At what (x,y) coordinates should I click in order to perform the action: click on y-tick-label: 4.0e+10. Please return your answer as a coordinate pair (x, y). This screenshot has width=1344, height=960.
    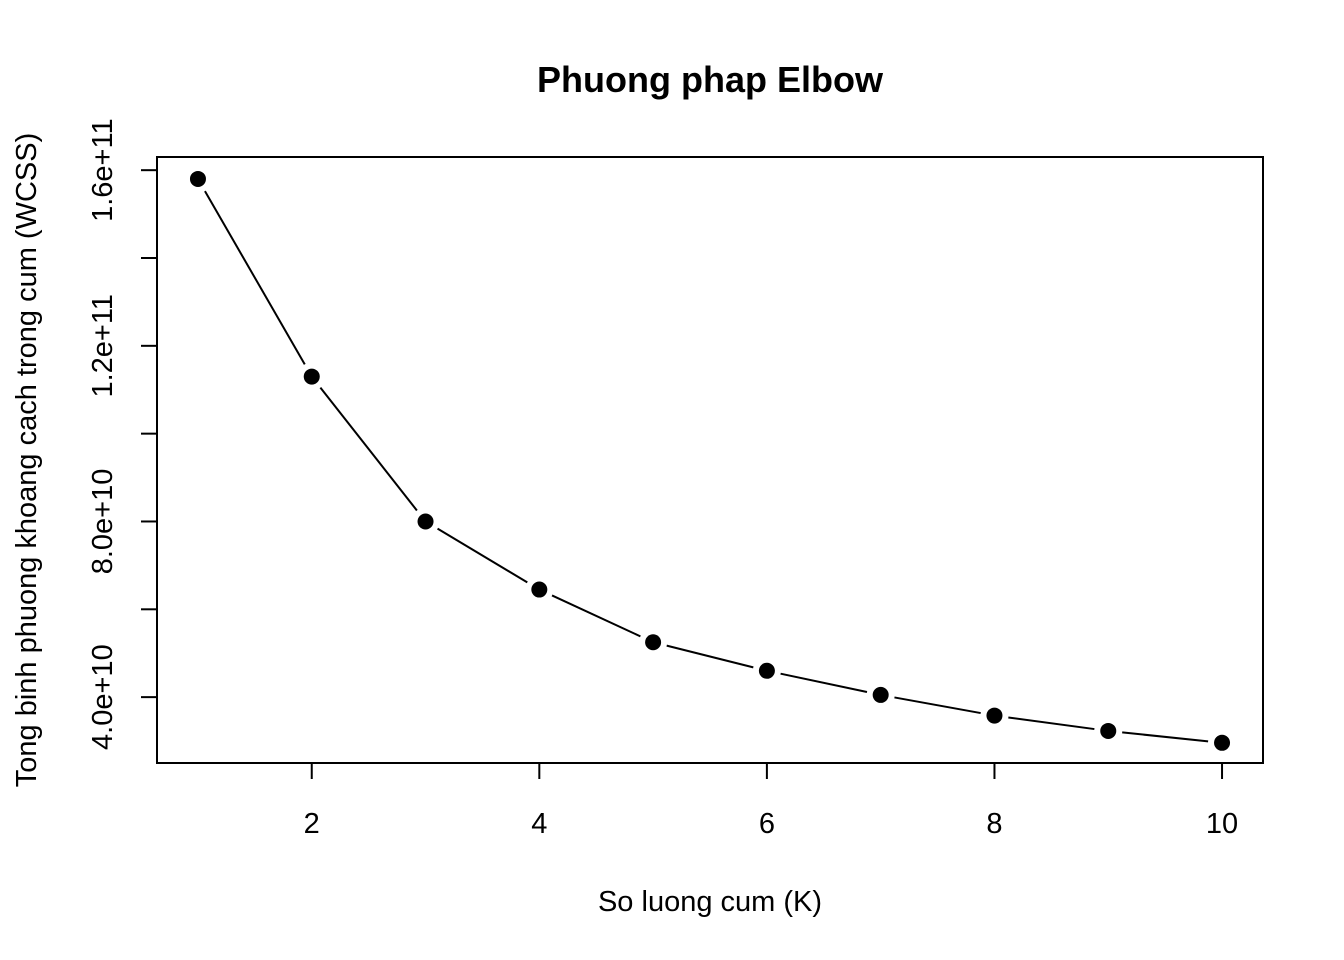
    Looking at the image, I should click on (103, 697).